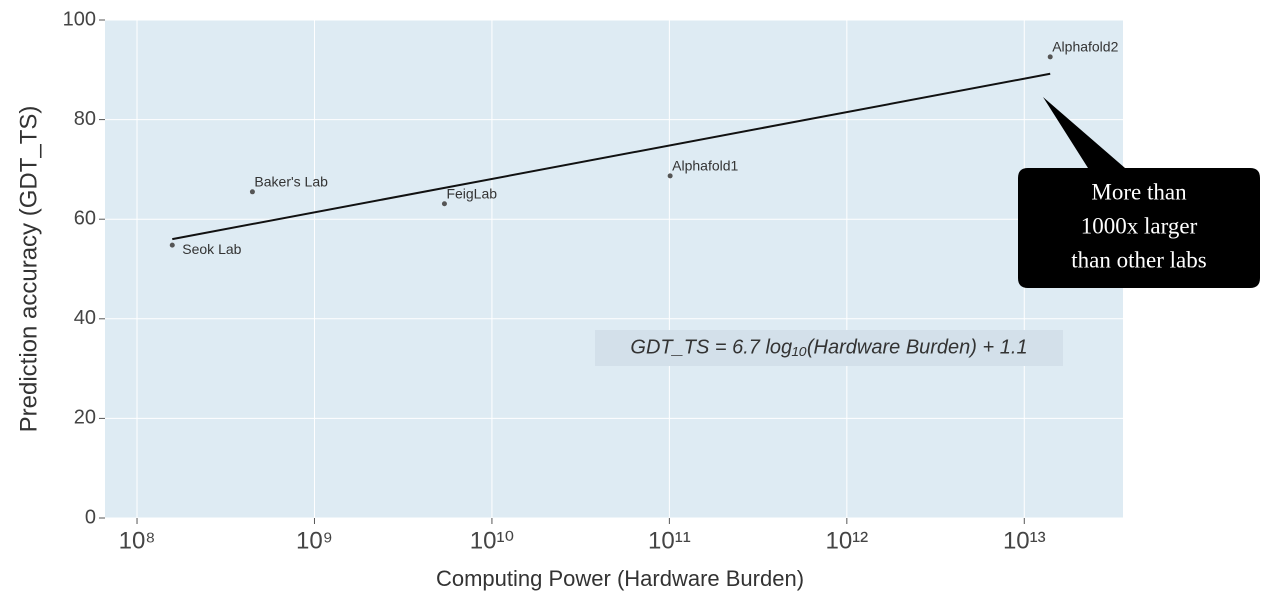 This screenshot has height=599, width=1266. I want to click on y-tick-label: 0, so click(90, 517).